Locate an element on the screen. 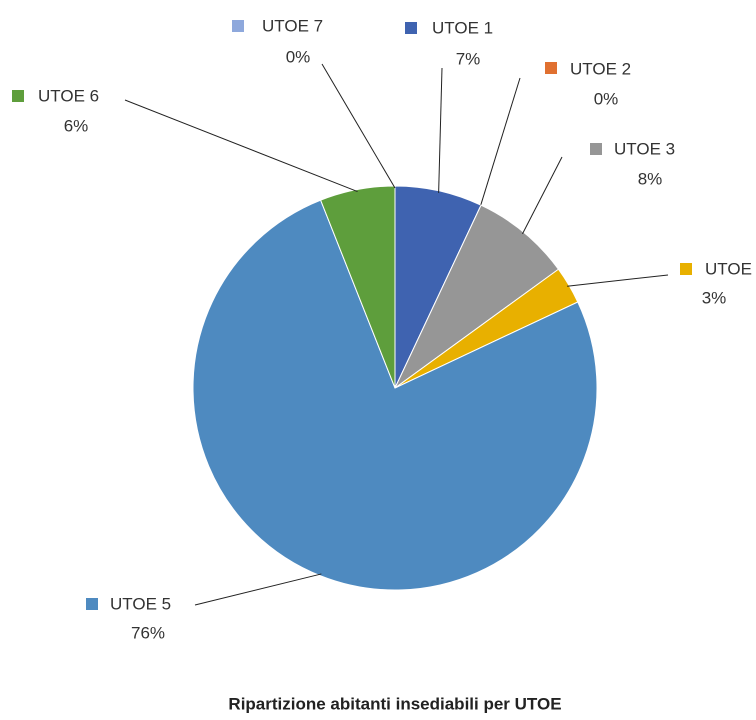  category-label: UTOE 6 is located at coordinates (68, 95).